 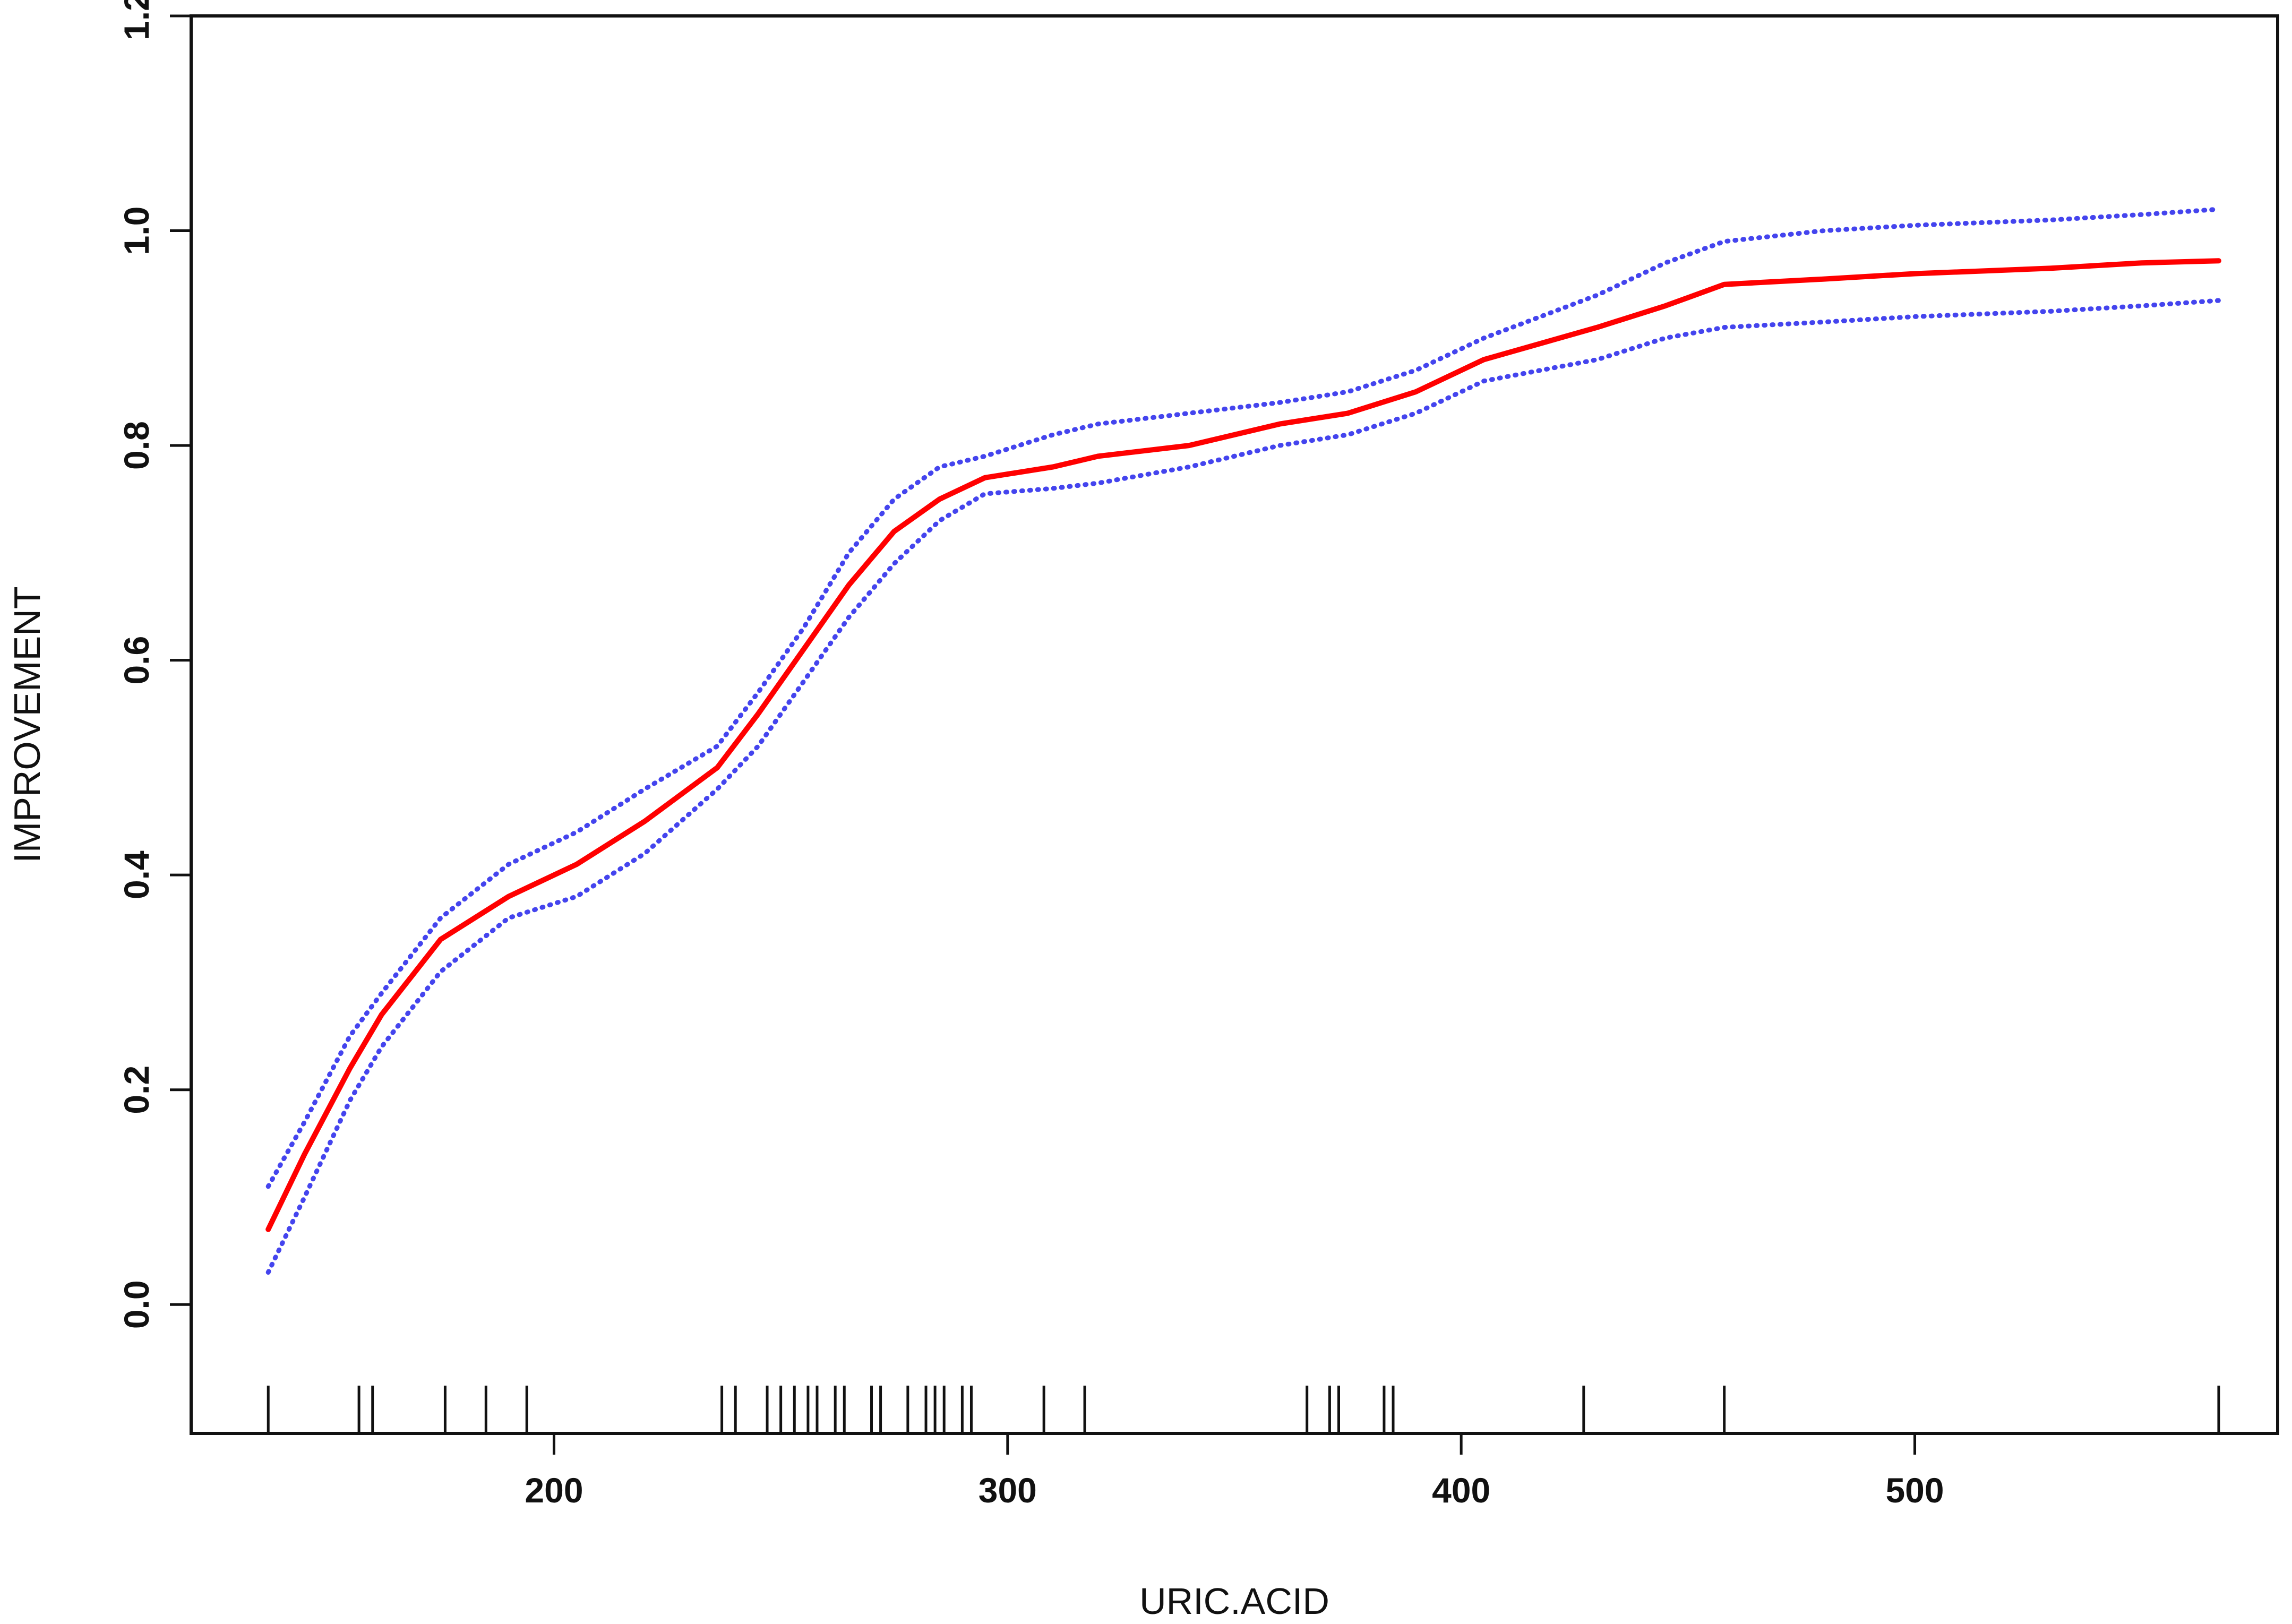 I want to click on x-axis-title: URIC.ACID, so click(x=1234, y=1601).